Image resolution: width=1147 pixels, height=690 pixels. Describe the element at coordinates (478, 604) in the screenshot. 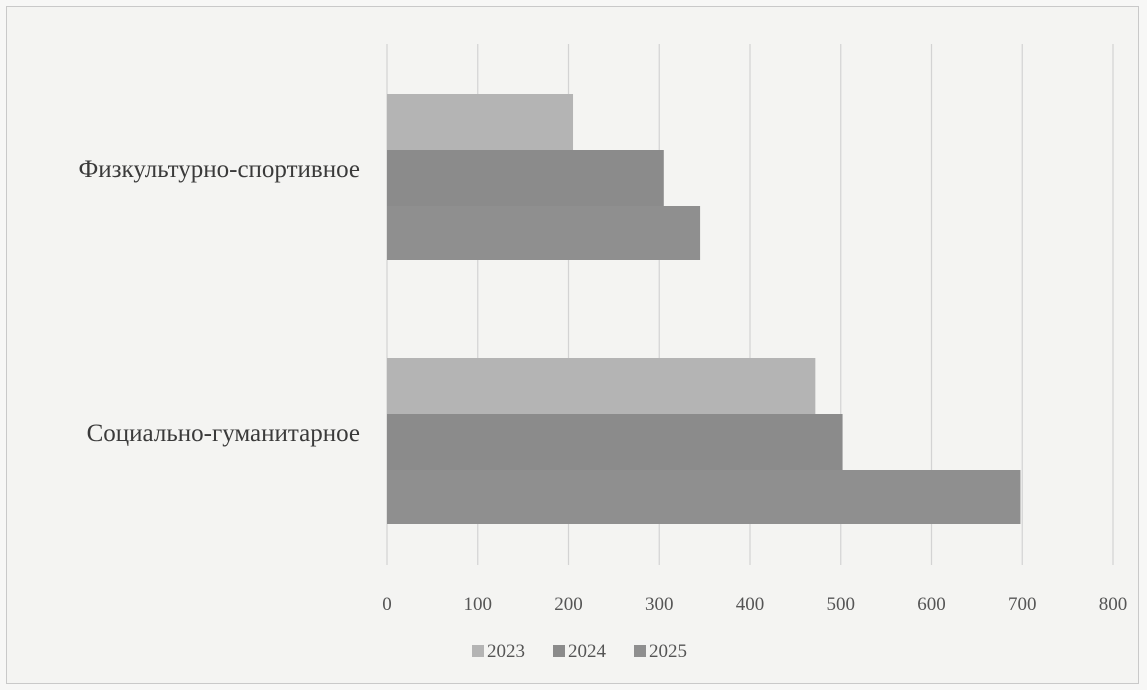

I see `x-tick-label: 100` at that location.